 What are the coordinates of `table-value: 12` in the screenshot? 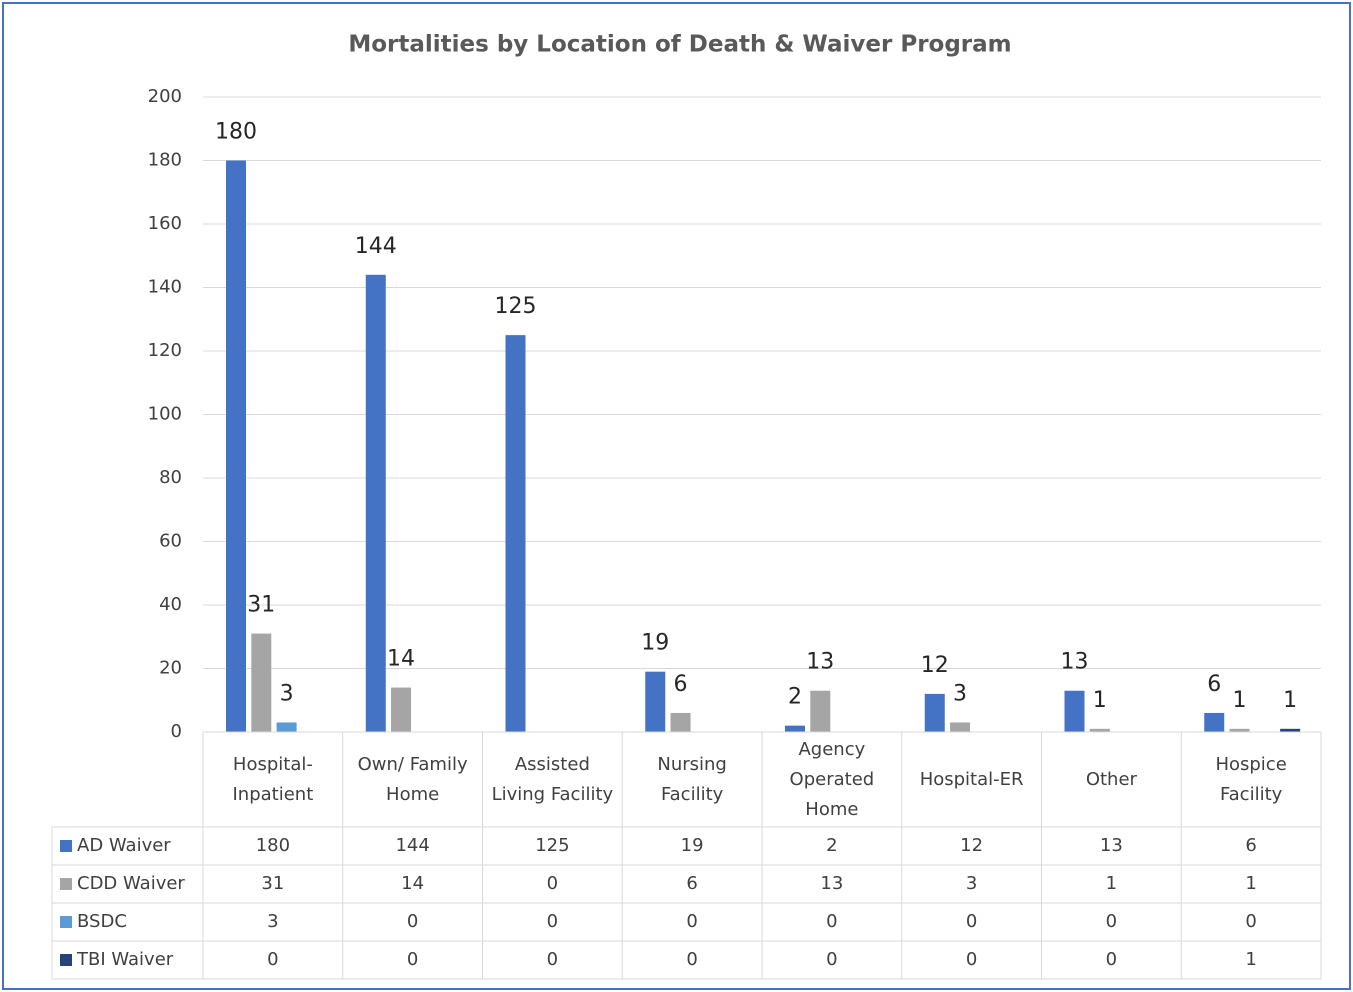 It's located at (972, 845).